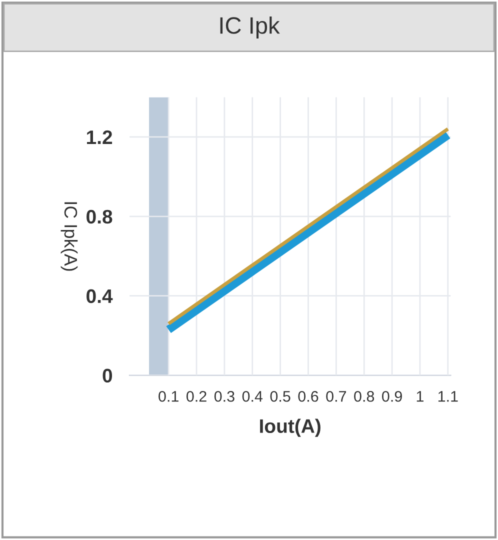 This screenshot has width=498, height=540. What do you see at coordinates (99, 296) in the screenshot?
I see `y-tick-label: 0.4` at bounding box center [99, 296].